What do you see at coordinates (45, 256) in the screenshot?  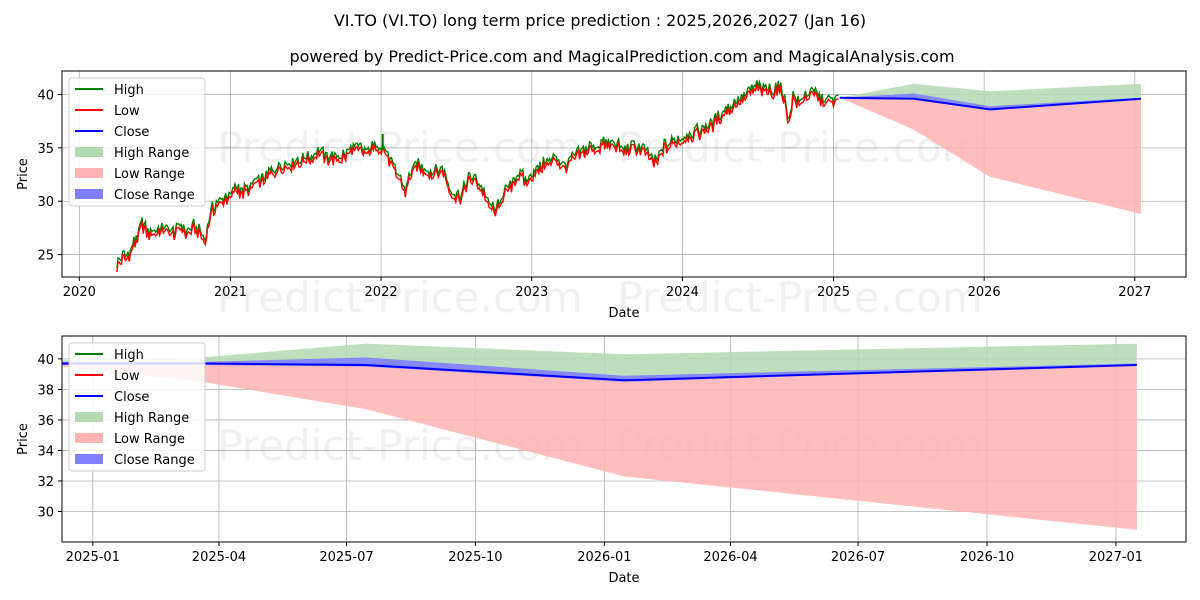 I see `y-tick-label: 25` at bounding box center [45, 256].